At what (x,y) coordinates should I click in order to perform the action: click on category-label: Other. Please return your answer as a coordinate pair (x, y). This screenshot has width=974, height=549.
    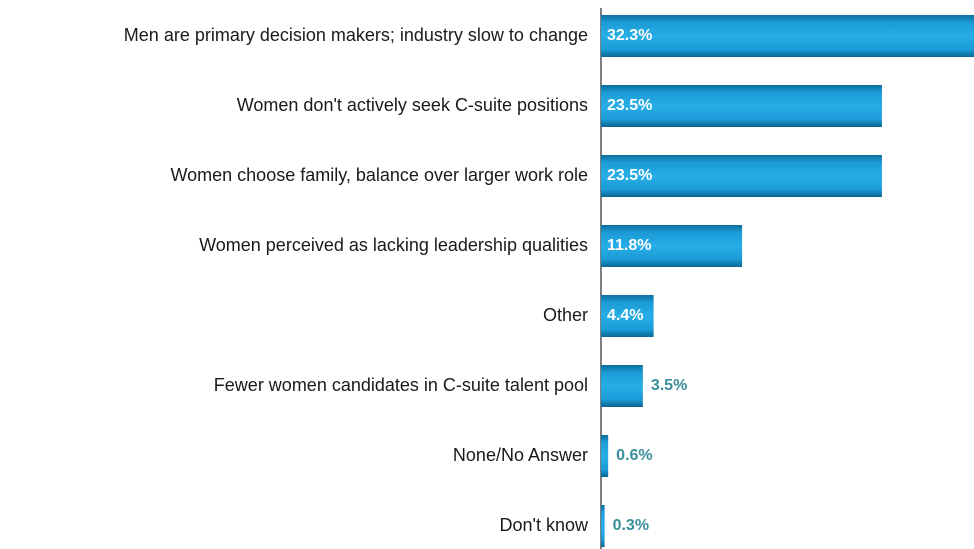
    Looking at the image, I should click on (565, 315).